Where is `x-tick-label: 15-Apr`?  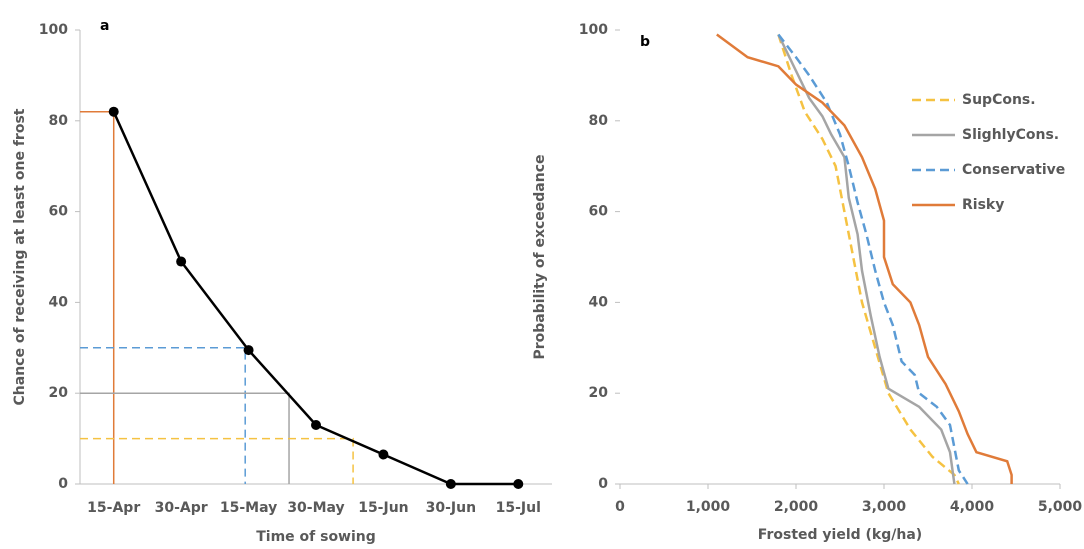
x-tick-label: 15-Apr is located at coordinates (113, 508).